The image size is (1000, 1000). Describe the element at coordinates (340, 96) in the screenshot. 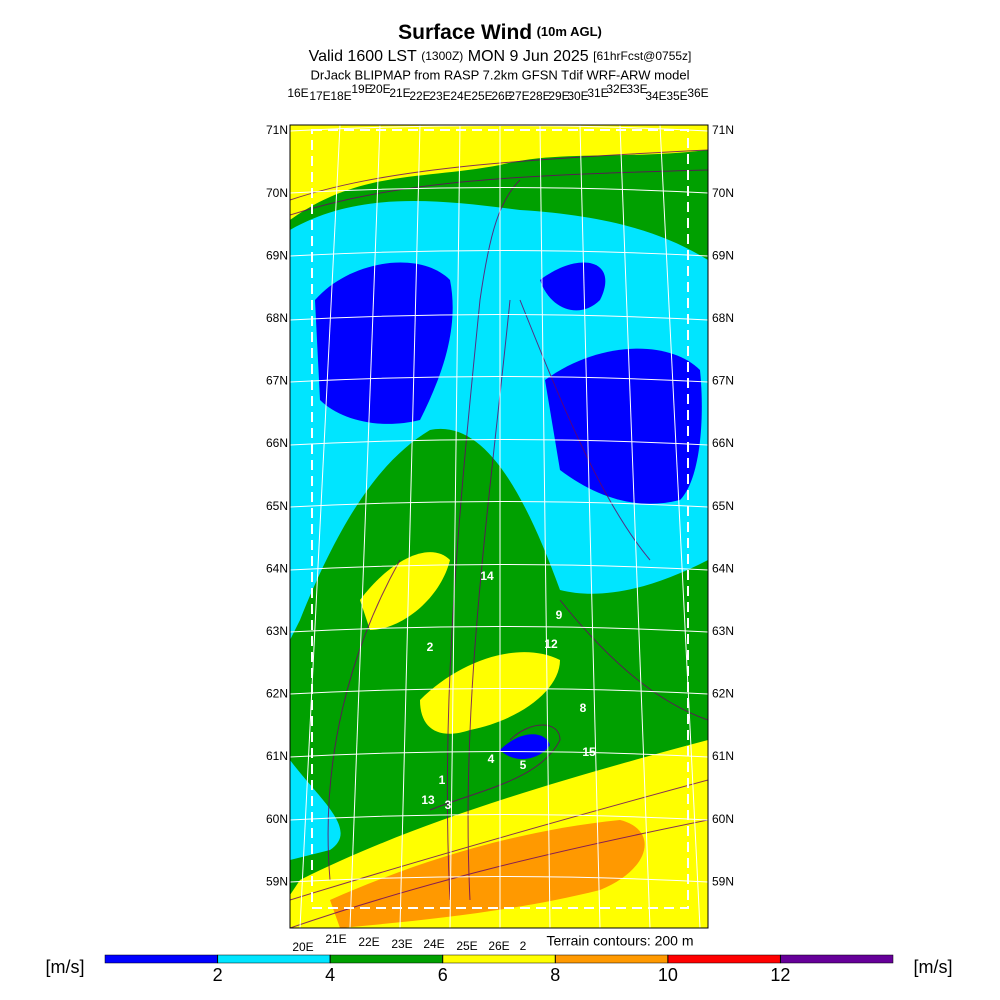

I see `lon-label: 18E` at that location.